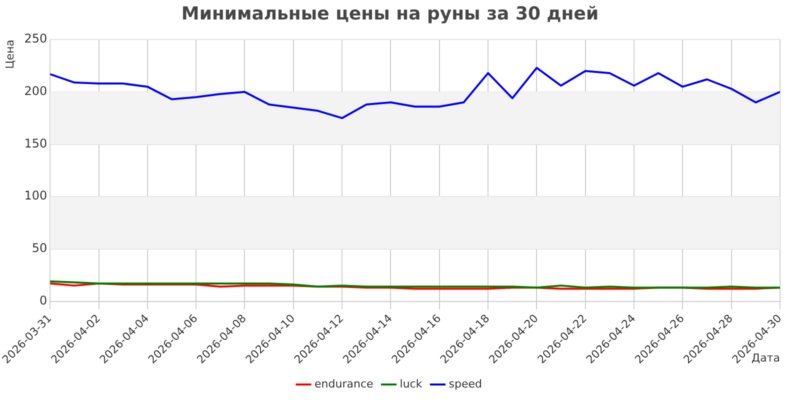 The height and width of the screenshot is (400, 800). Describe the element at coordinates (411, 383) in the screenshot. I see `legend-label: luck` at that location.